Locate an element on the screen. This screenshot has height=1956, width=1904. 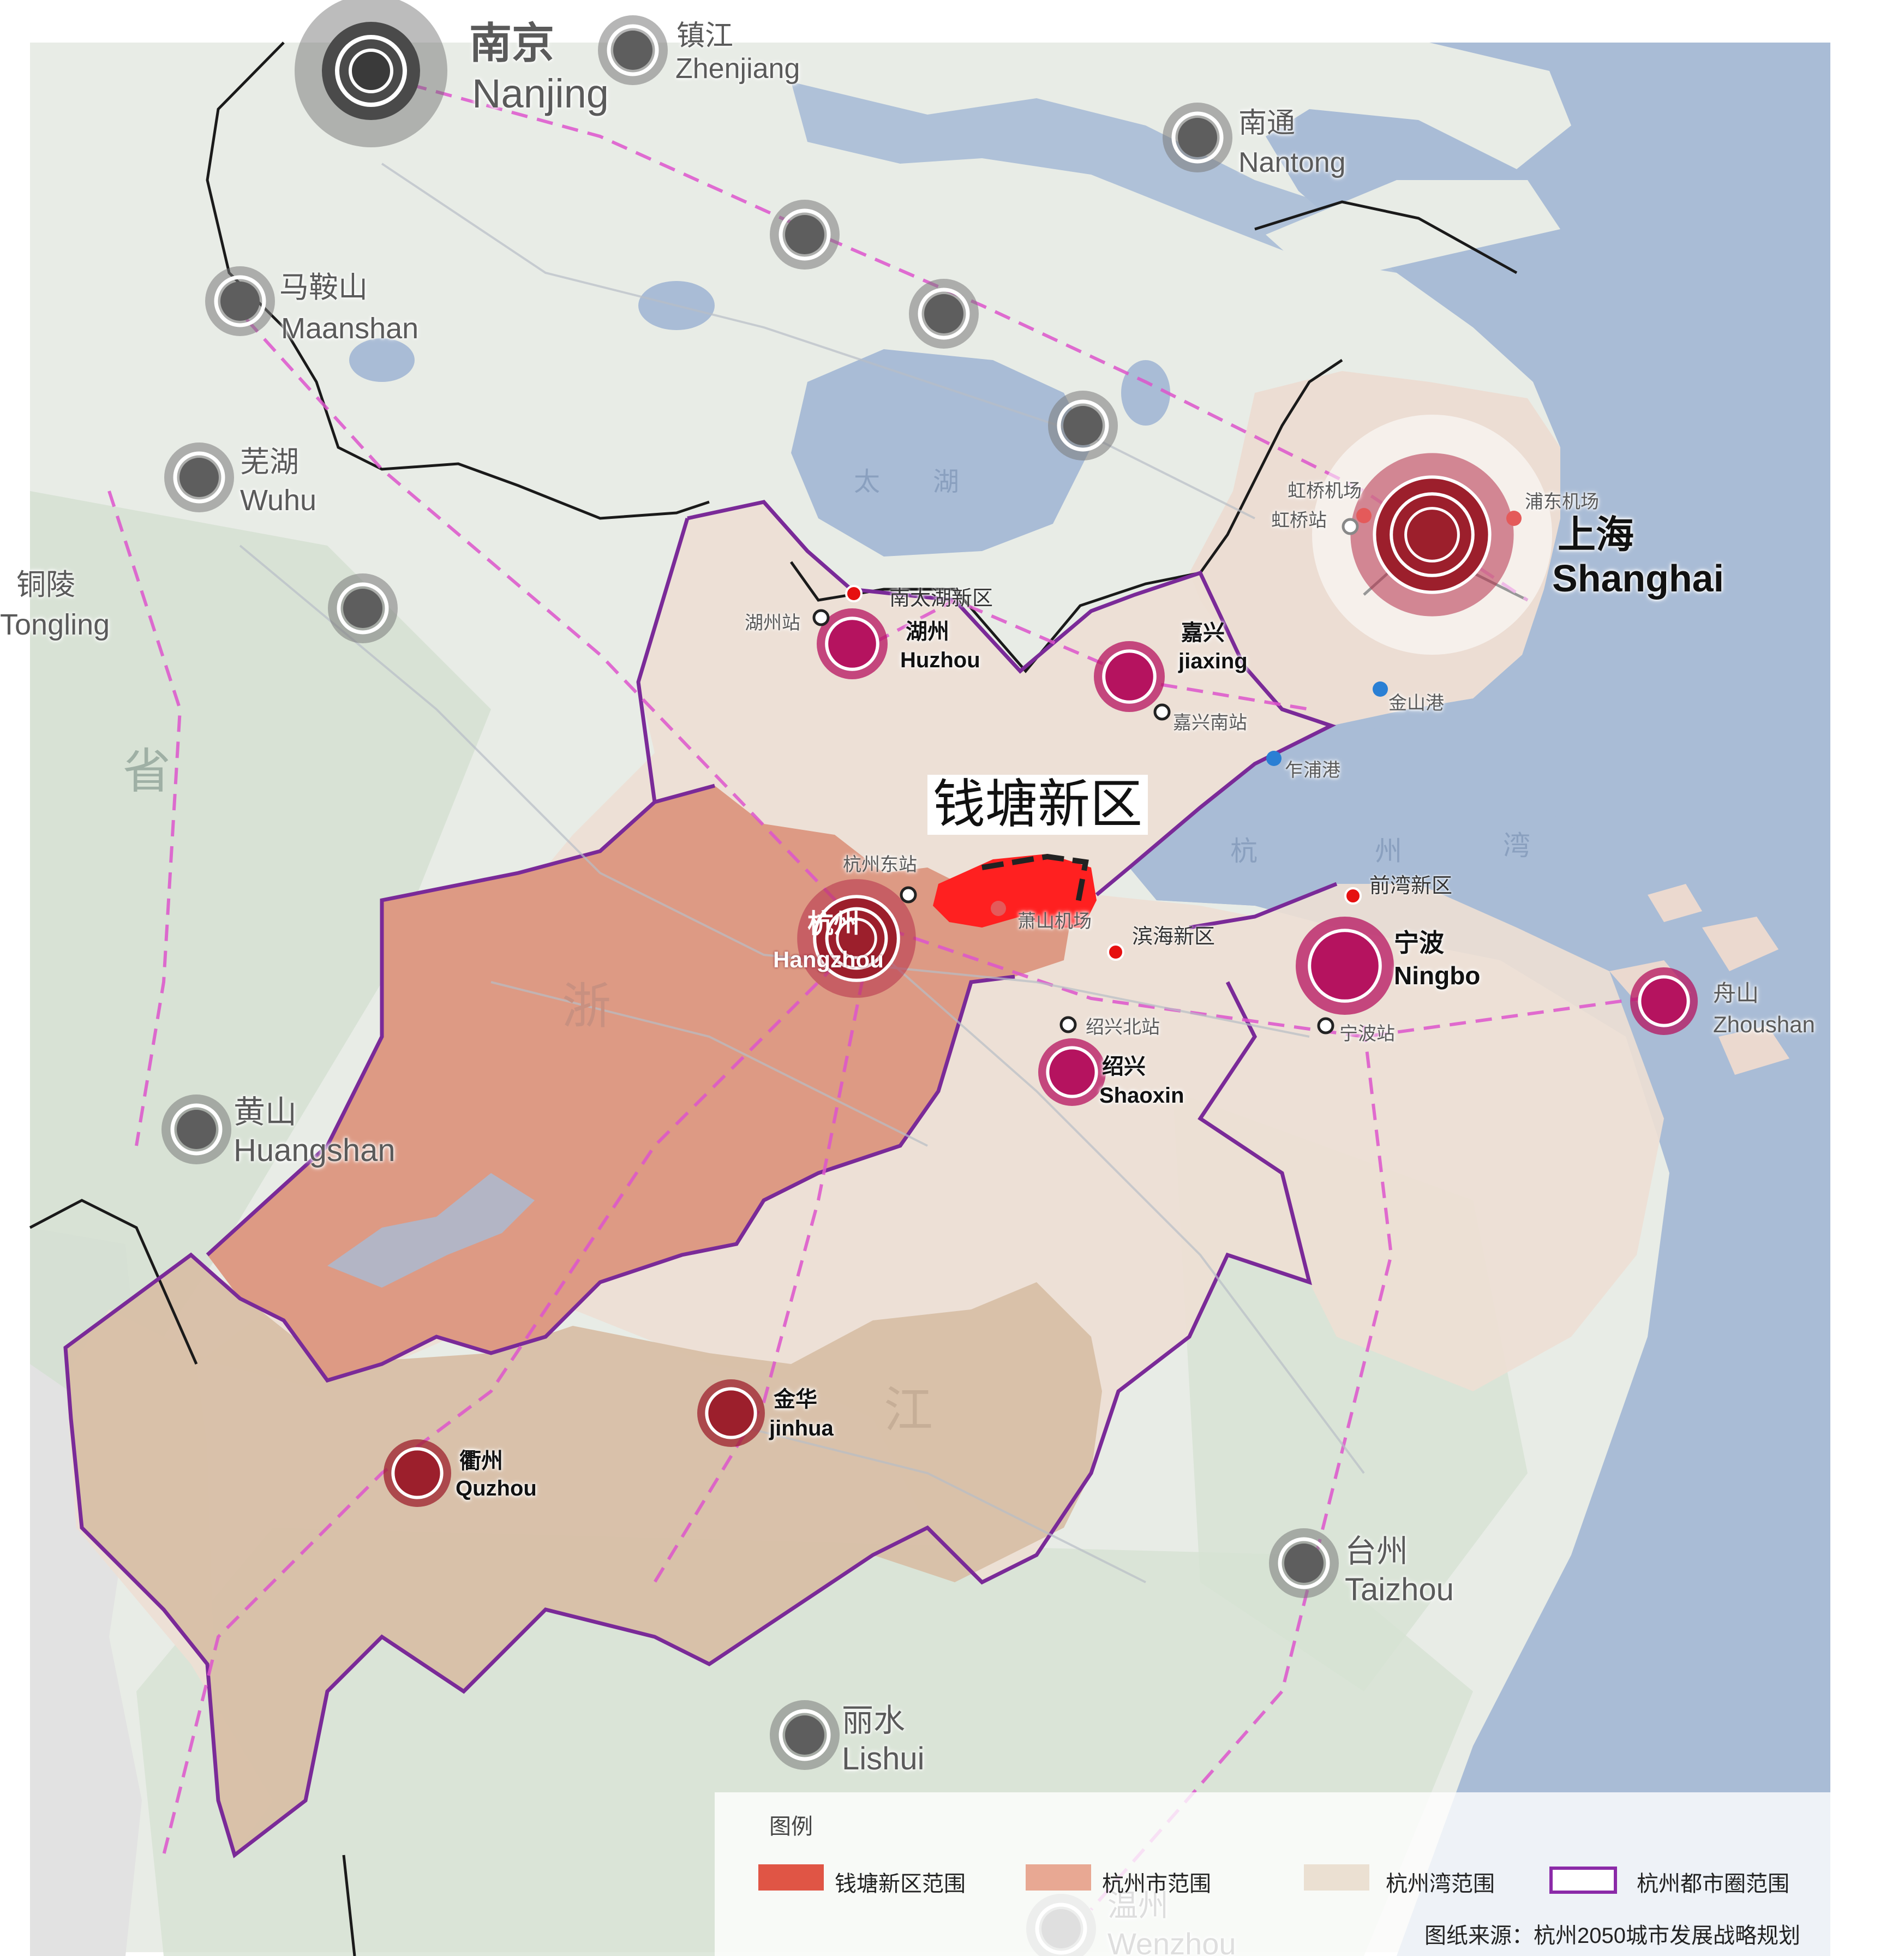
qianwan-label: 前湾新区 is located at coordinates (1411, 886).